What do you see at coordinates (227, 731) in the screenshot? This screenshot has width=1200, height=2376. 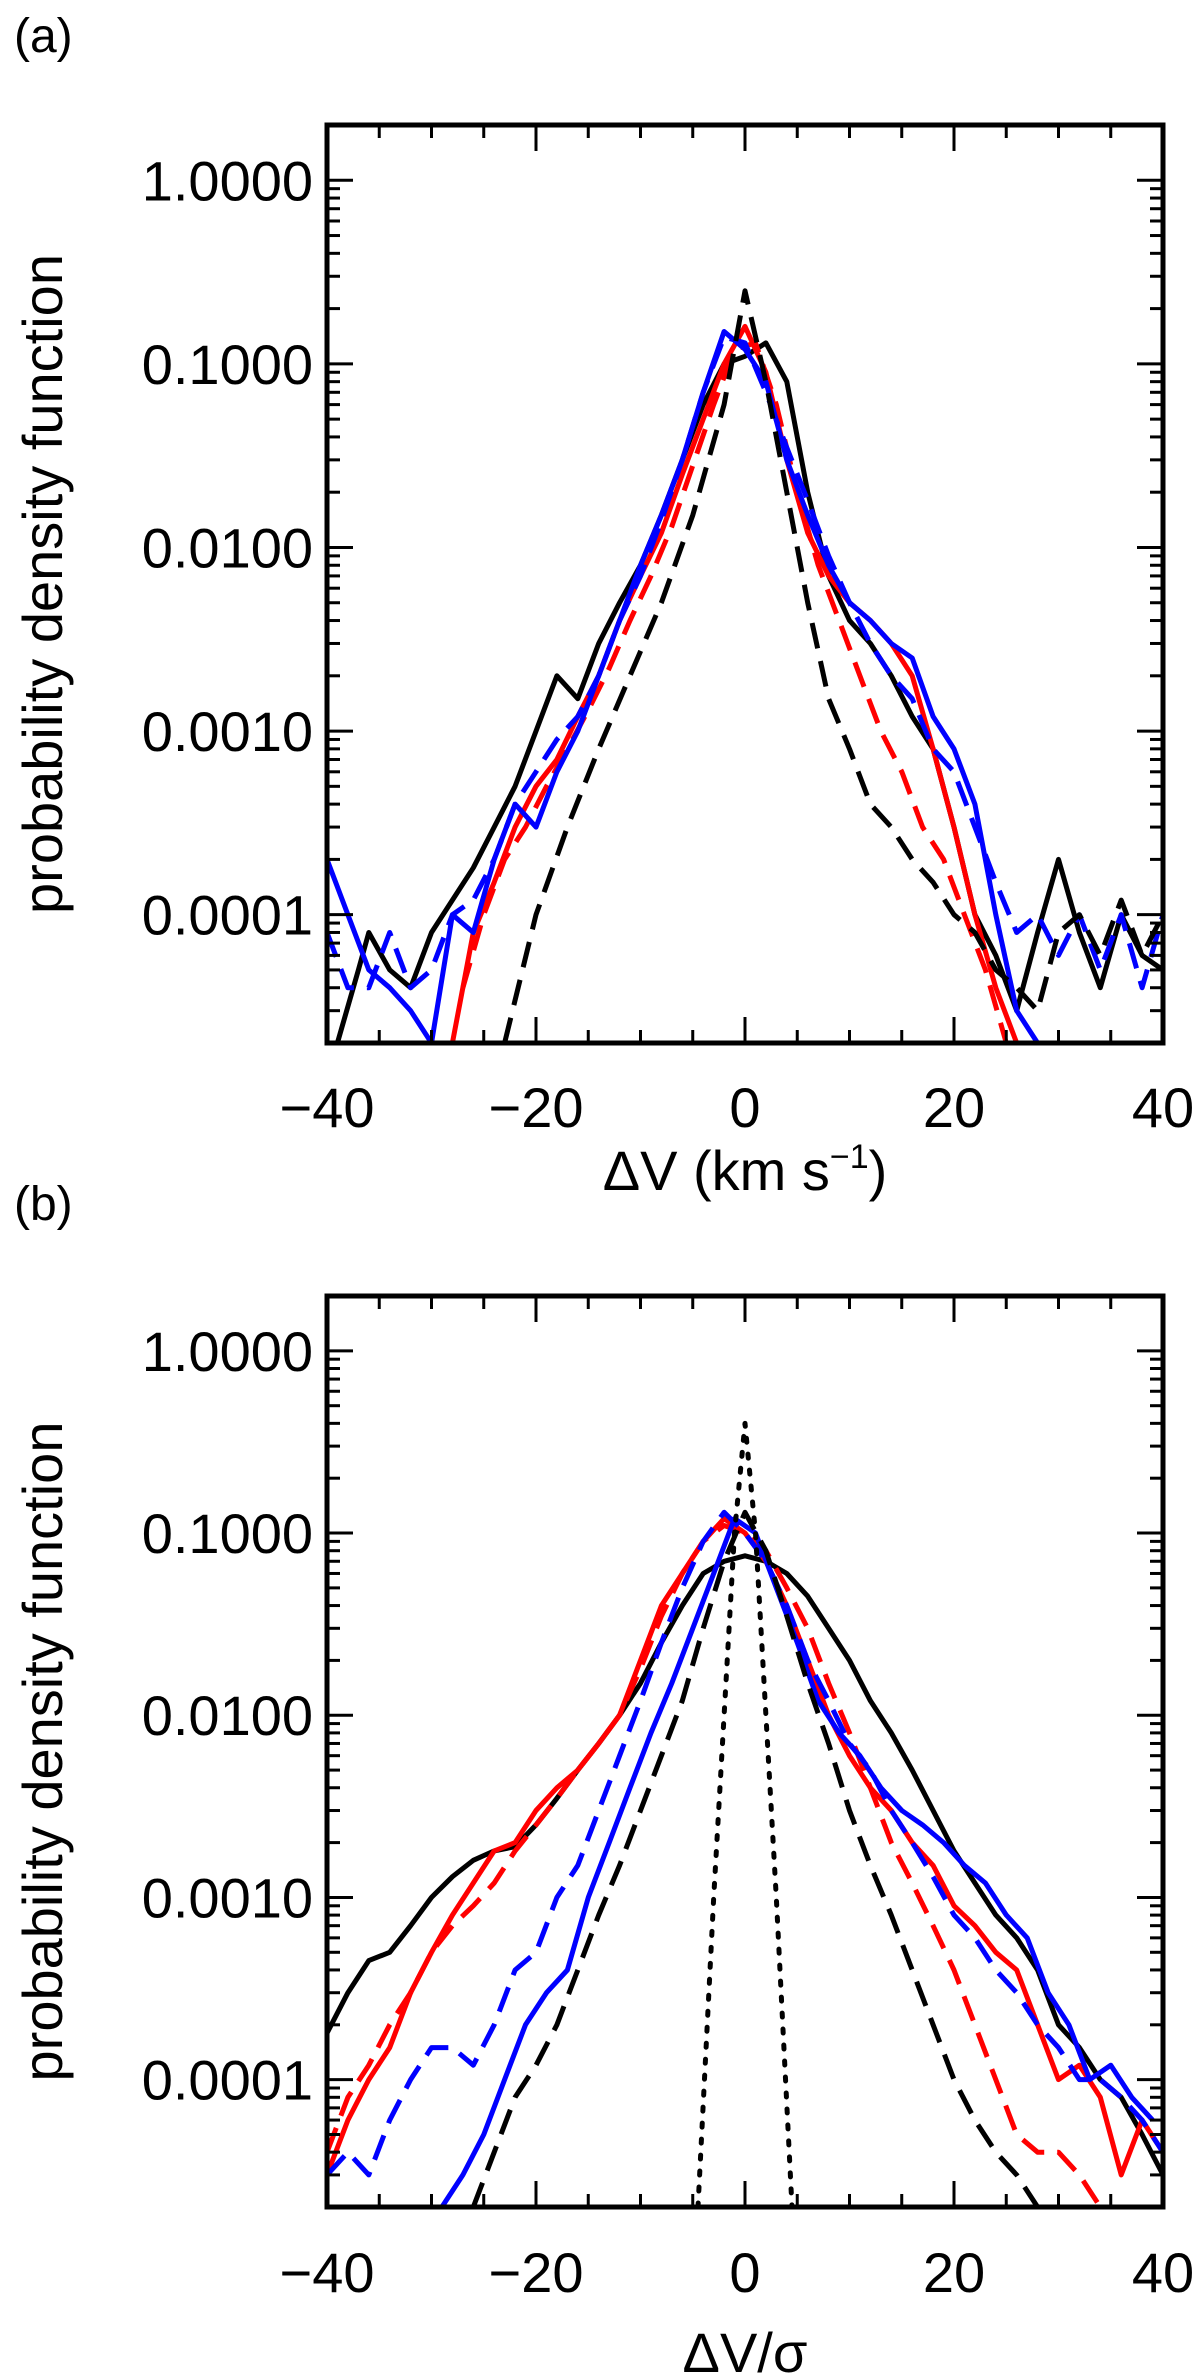 I see `panel-a-ytick-label-0m0010: 0.0010` at bounding box center [227, 731].